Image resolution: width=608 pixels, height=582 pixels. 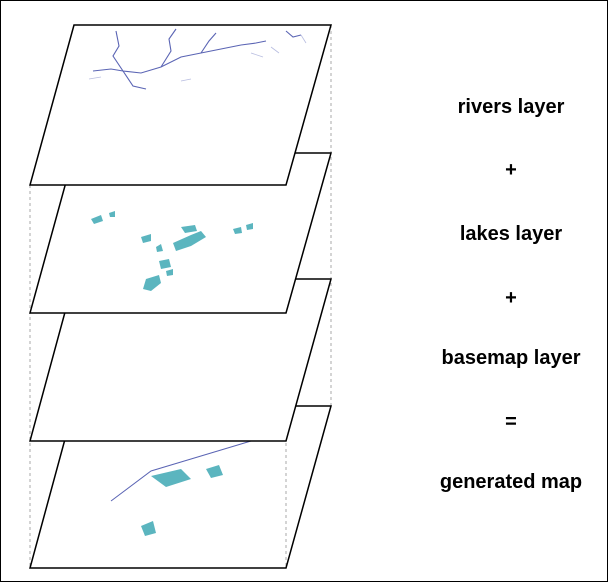 I want to click on rivers-layer-label: rivers layer, so click(x=511, y=107).